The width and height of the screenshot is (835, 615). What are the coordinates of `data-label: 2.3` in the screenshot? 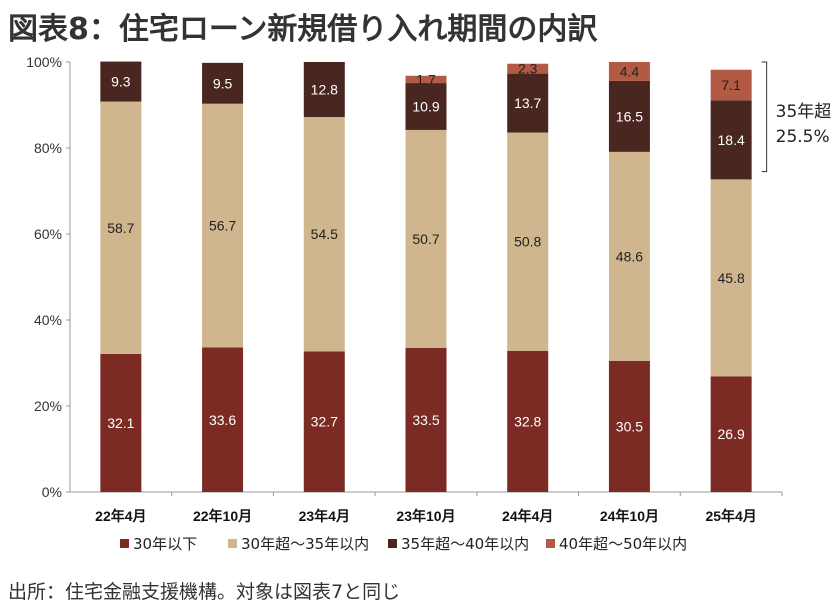 It's located at (528, 69).